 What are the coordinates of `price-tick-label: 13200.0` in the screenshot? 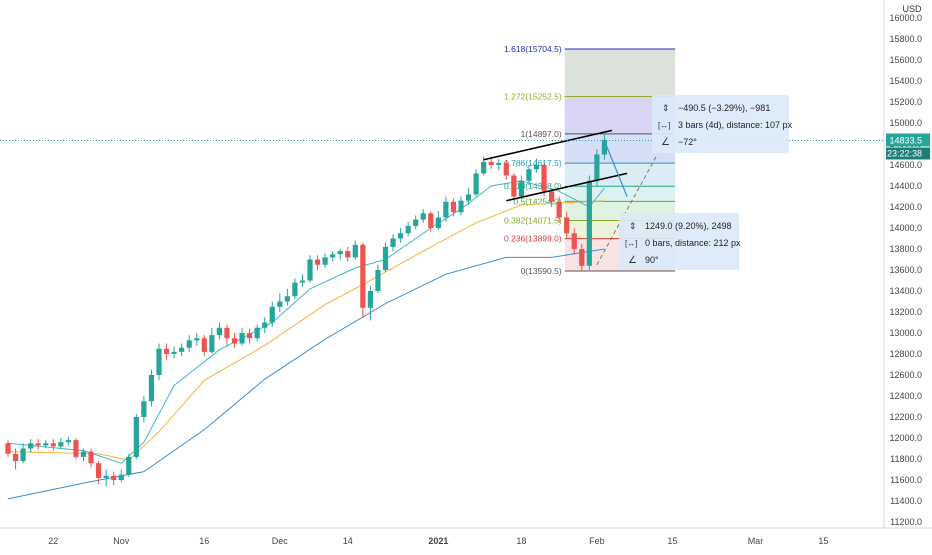 It's located at (905, 312).